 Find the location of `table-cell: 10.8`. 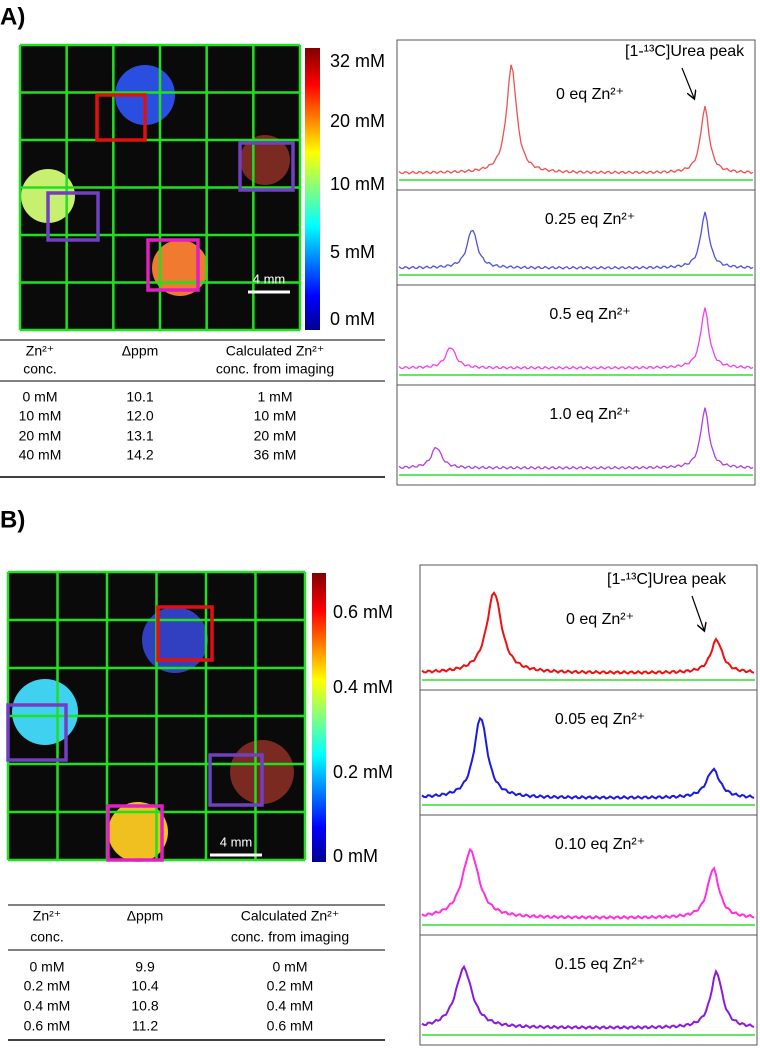

table-cell: 10.8 is located at coordinates (144, 1006).